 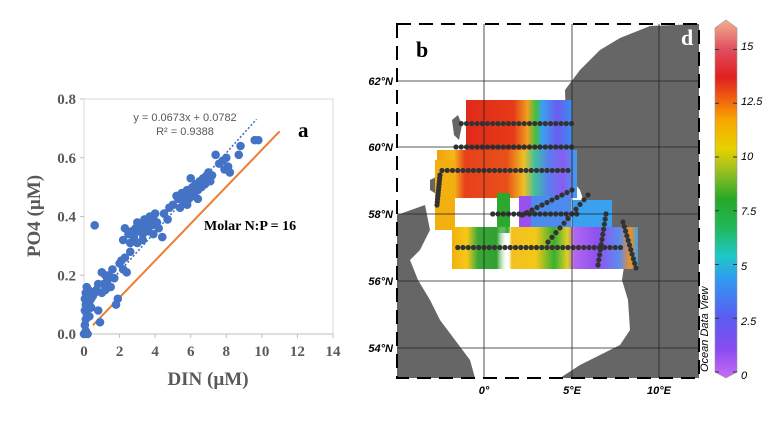 What do you see at coordinates (66, 335) in the screenshot?
I see `svg-text: 0.0` at bounding box center [66, 335].